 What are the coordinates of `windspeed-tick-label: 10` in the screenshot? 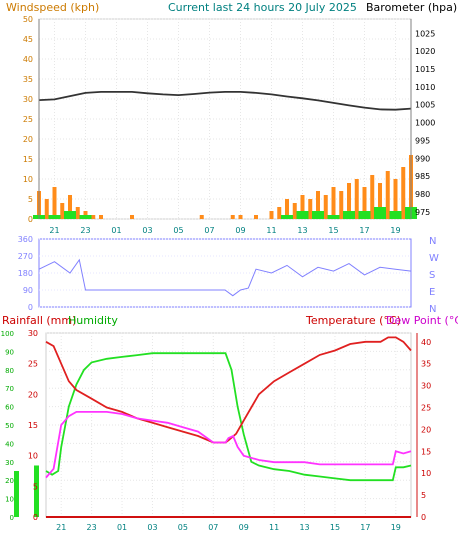 It's located at (28, 179).